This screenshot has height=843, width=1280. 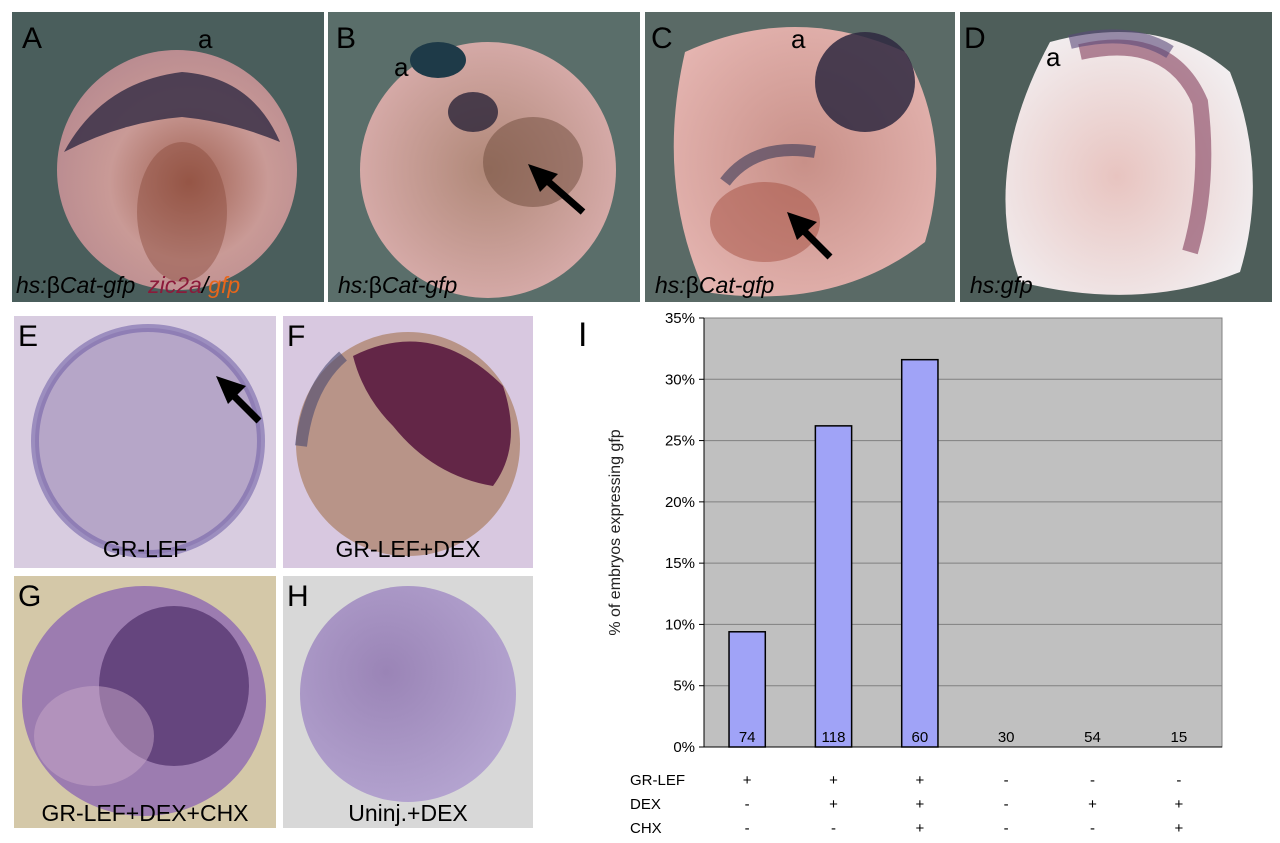 What do you see at coordinates (975, 38) in the screenshot?
I see `panel-letter-d: D` at bounding box center [975, 38].